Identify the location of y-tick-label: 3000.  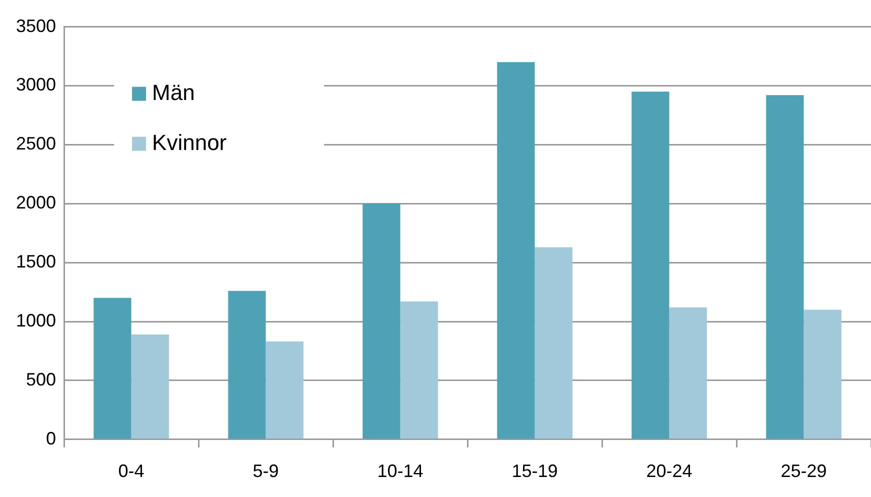
(36, 84).